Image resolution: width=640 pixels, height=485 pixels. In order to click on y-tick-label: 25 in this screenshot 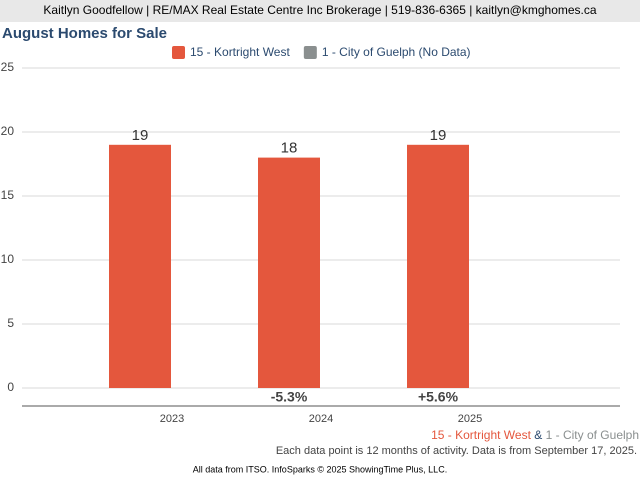, I will do `click(8, 67)`.